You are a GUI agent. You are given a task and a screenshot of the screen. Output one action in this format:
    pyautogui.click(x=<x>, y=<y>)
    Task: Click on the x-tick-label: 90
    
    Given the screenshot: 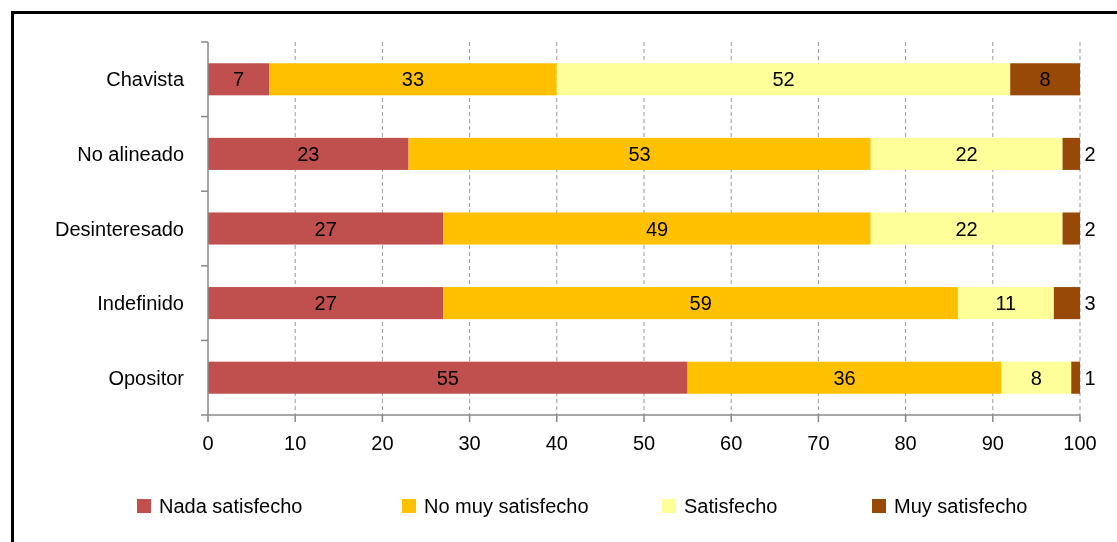 What is the action you would take?
    pyautogui.click(x=992, y=443)
    